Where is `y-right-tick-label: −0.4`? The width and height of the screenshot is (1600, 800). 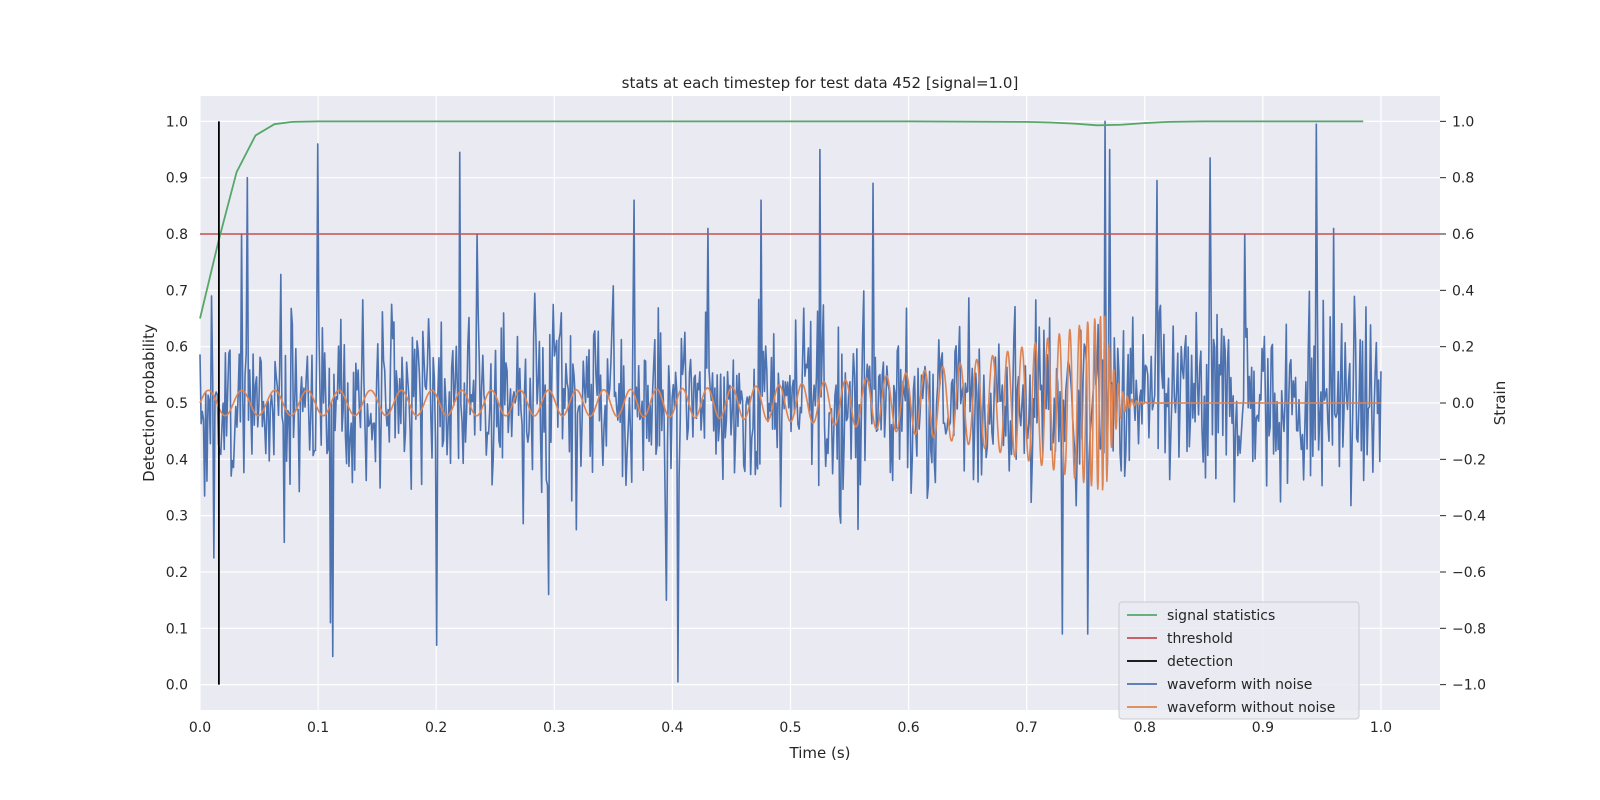 y-right-tick-label: −0.4 is located at coordinates (1469, 517).